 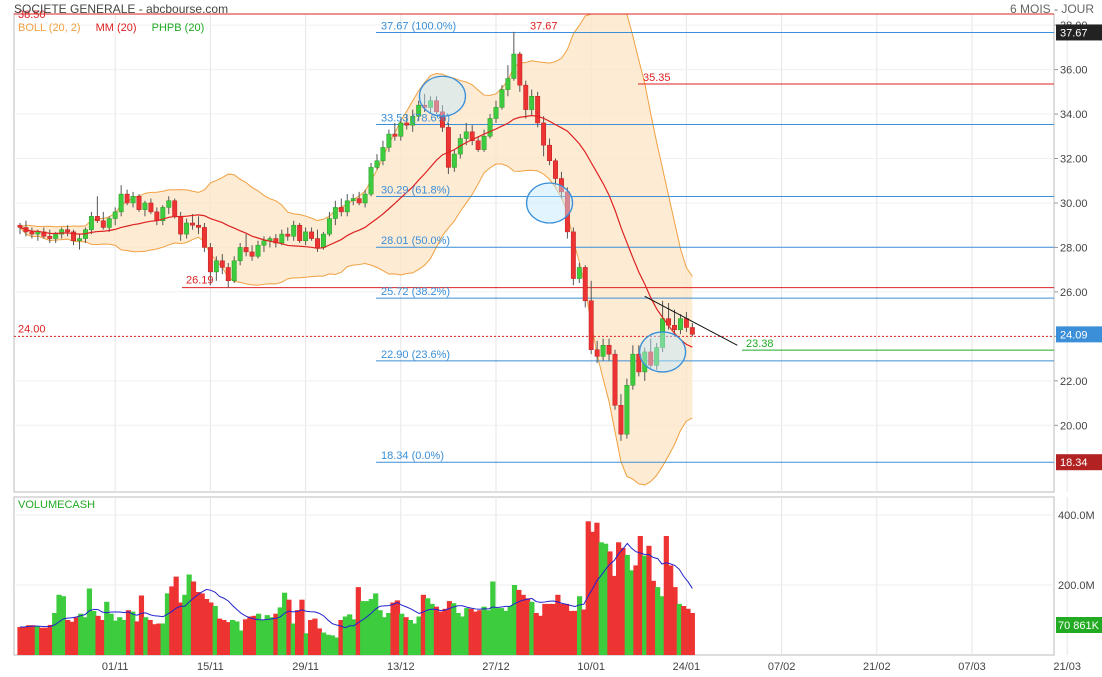 I want to click on price-tag-box, so click(x=1079, y=334).